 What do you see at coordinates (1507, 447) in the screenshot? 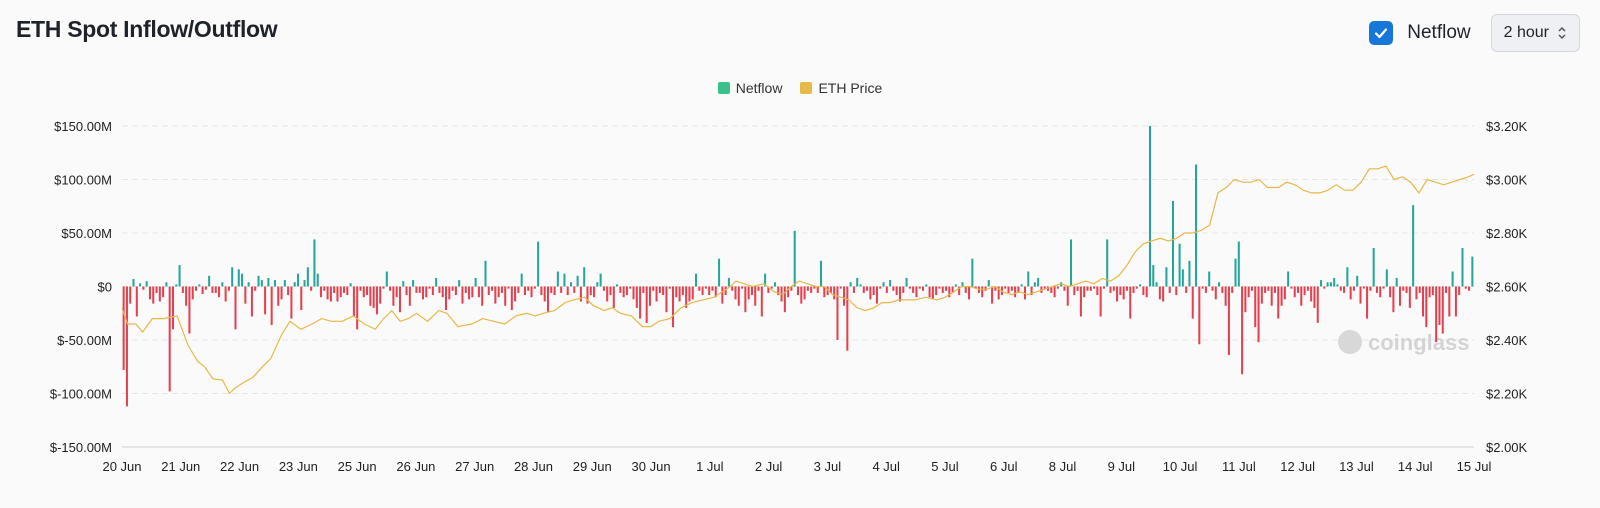
I see `y-tick-right: $2.00K` at bounding box center [1507, 447].